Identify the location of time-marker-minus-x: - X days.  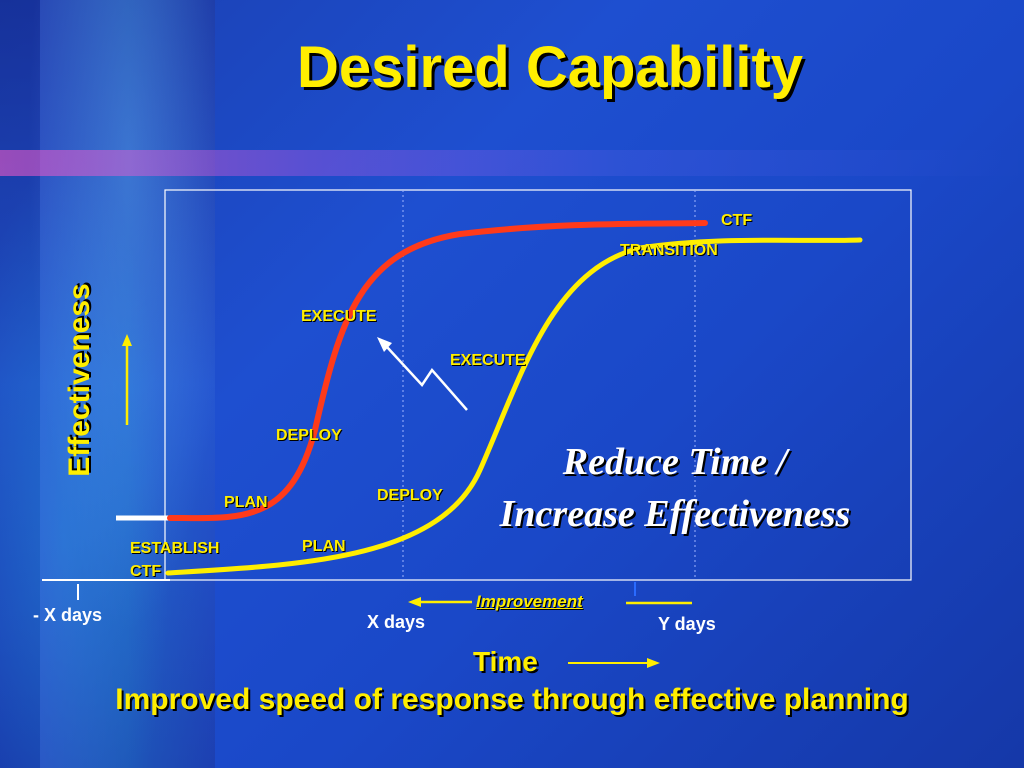
(68, 615).